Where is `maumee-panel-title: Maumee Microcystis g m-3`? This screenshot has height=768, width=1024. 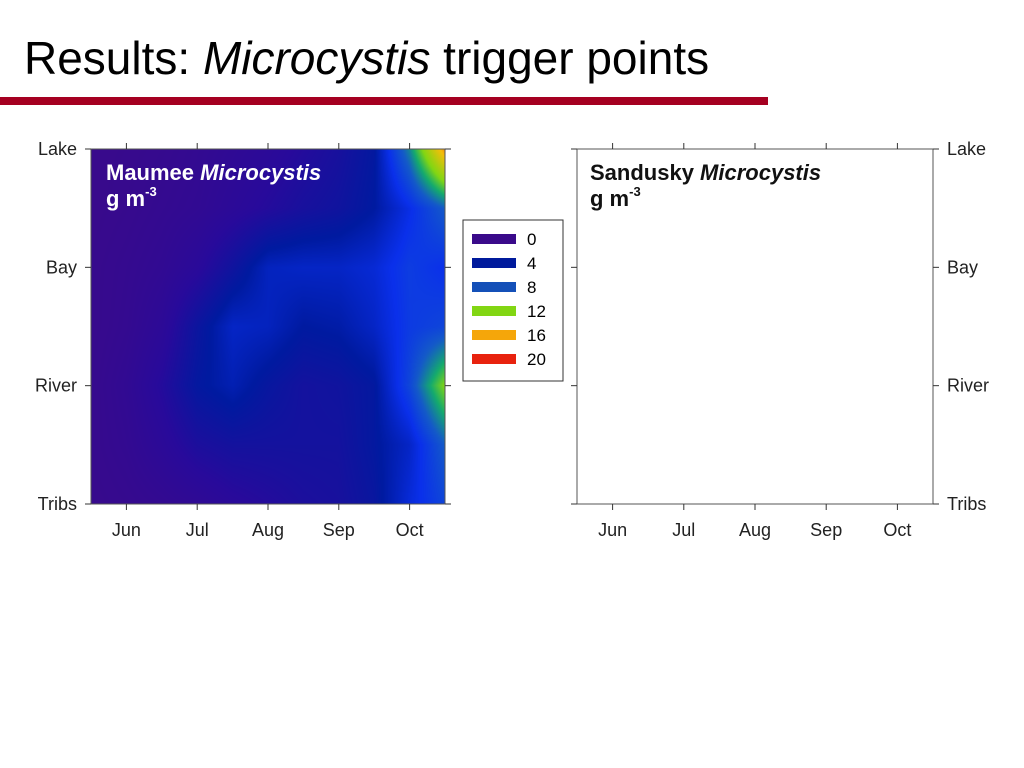 maumee-panel-title: Maumee Microcystis g m-3 is located at coordinates (213, 186).